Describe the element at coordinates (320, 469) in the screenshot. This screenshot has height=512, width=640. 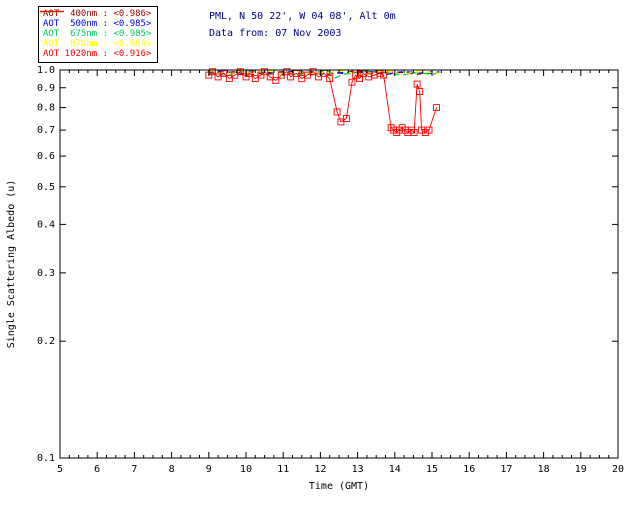
I see `x-tick-label: 12` at that location.